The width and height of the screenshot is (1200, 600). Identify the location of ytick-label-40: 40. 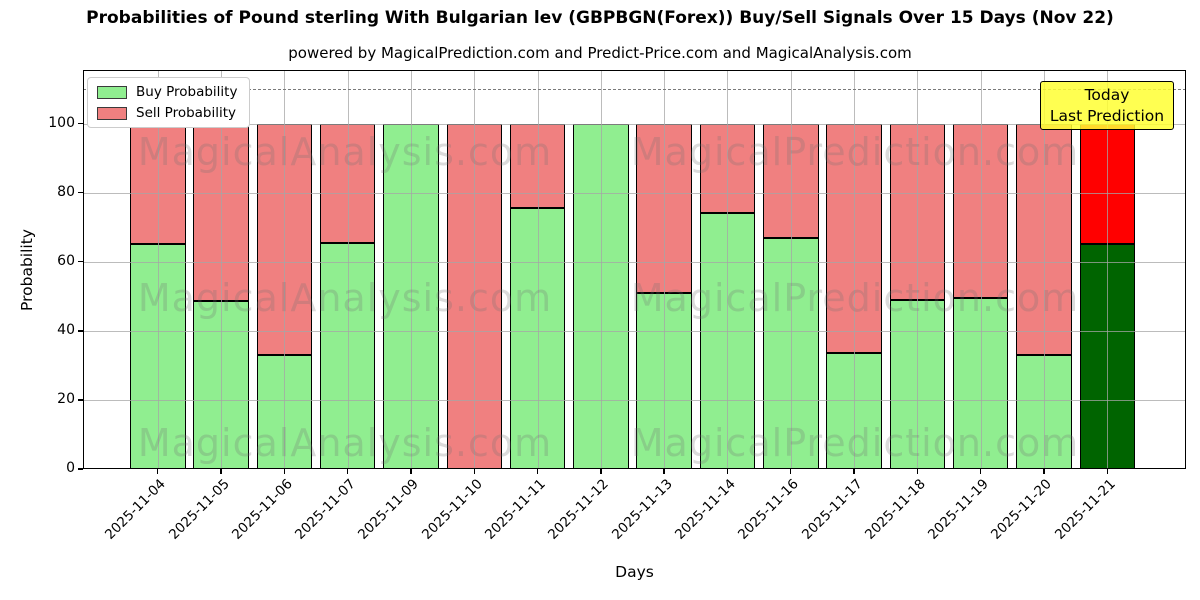
(66, 329).